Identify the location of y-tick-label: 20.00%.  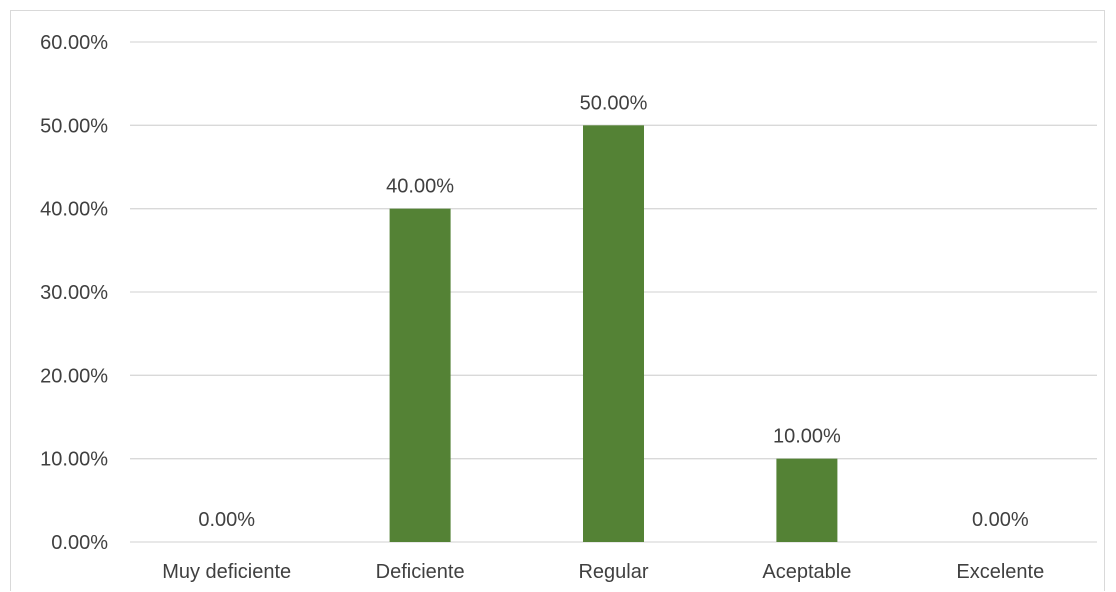
(74, 376).